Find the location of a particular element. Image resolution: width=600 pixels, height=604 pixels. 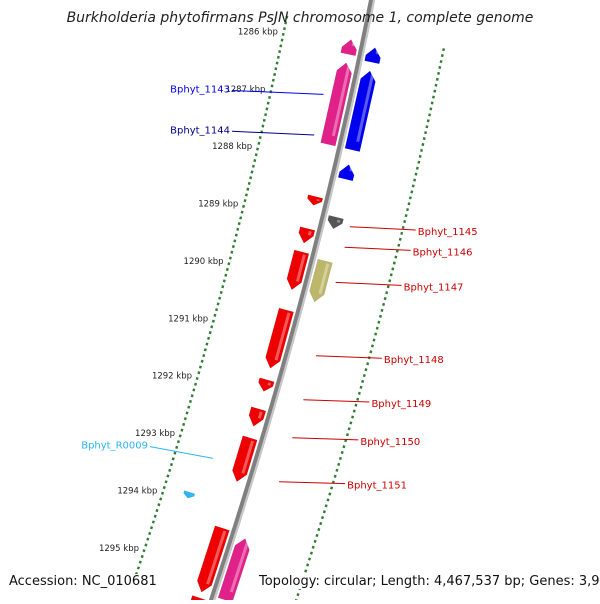

gene-label: Bphyt_1151 is located at coordinates (377, 486).